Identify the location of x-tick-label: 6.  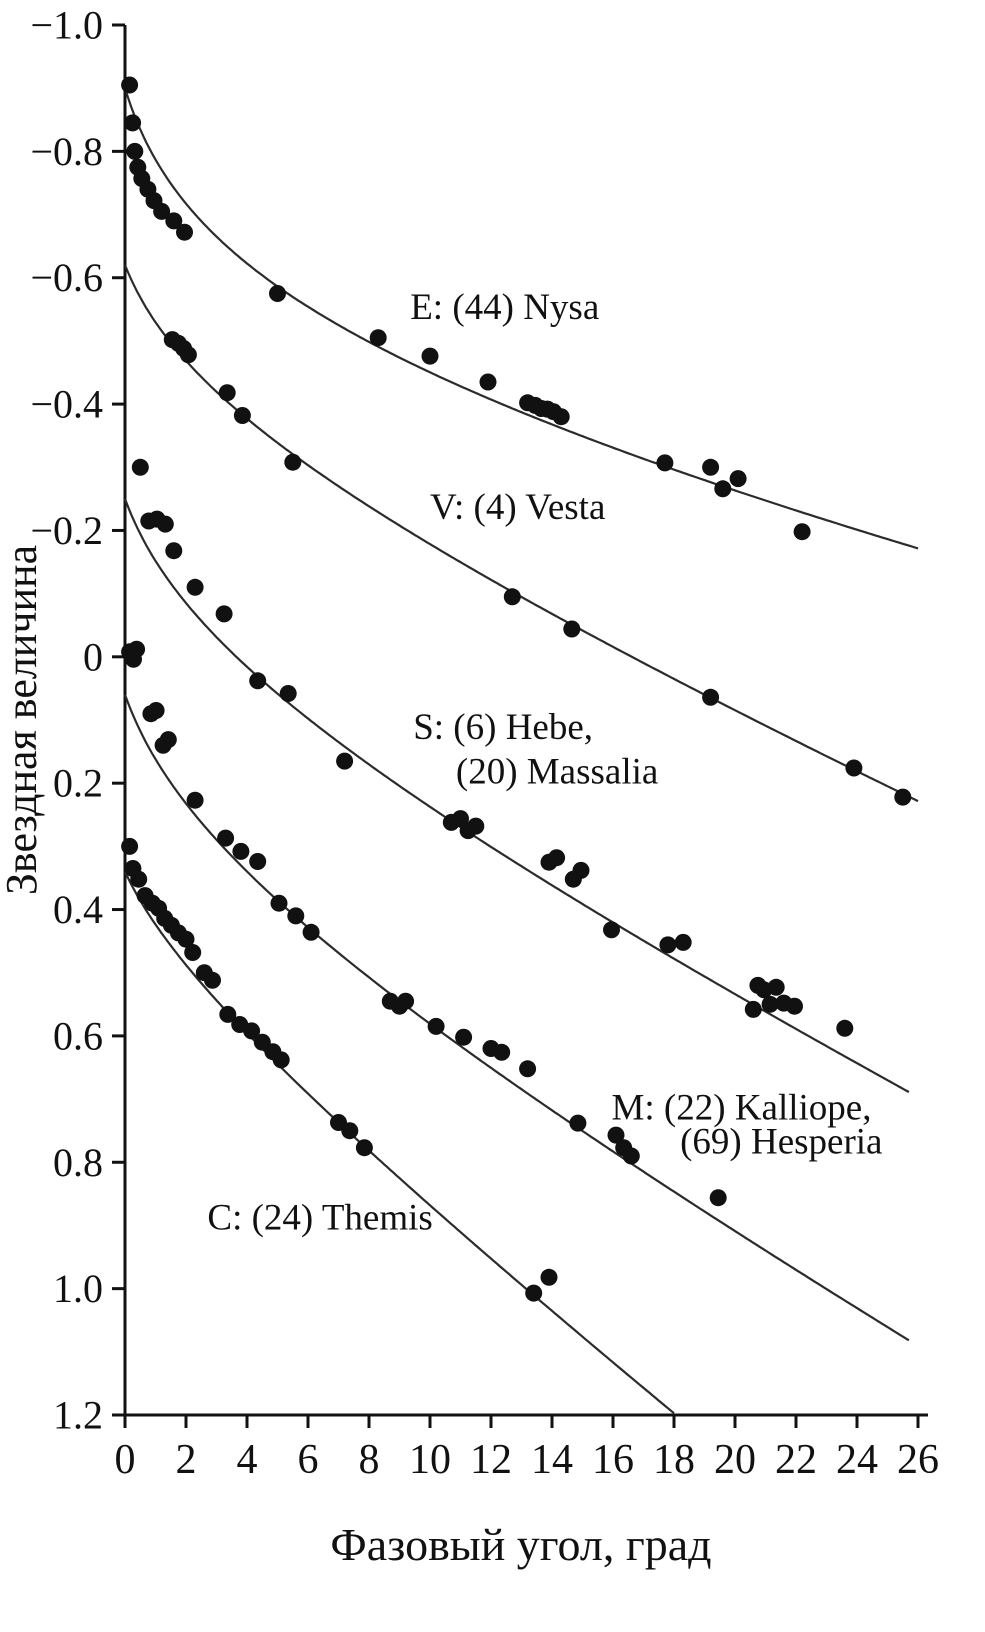
(308, 1460).